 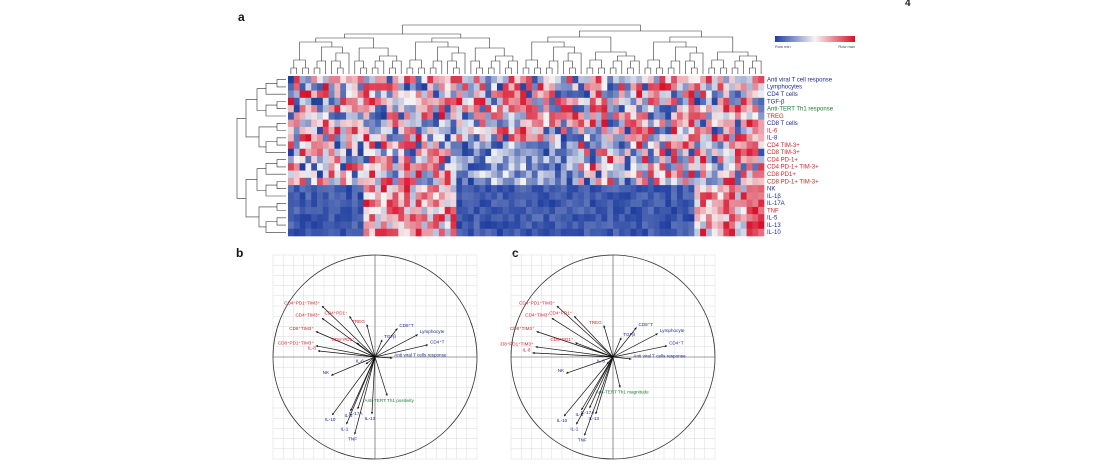 I want to click on loading-vector, so click(x=574, y=352).